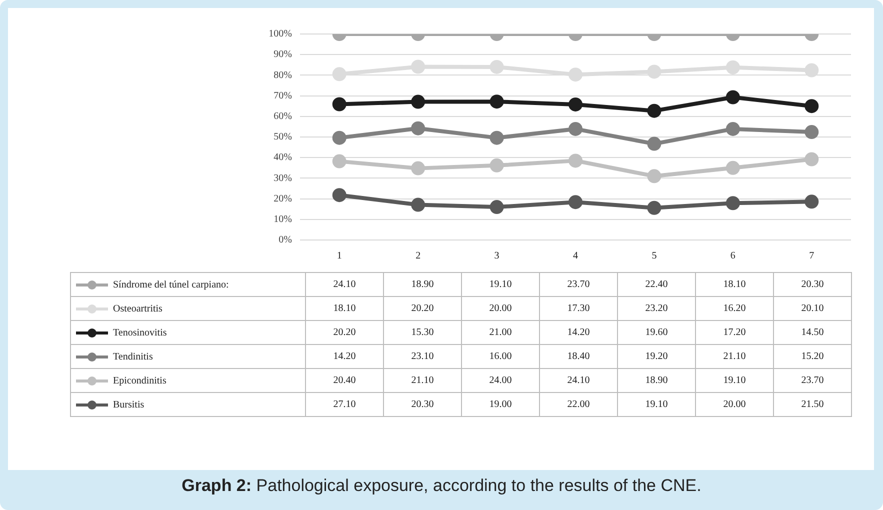 The width and height of the screenshot is (883, 510). What do you see at coordinates (579, 356) in the screenshot?
I see `text: 18.40` at bounding box center [579, 356].